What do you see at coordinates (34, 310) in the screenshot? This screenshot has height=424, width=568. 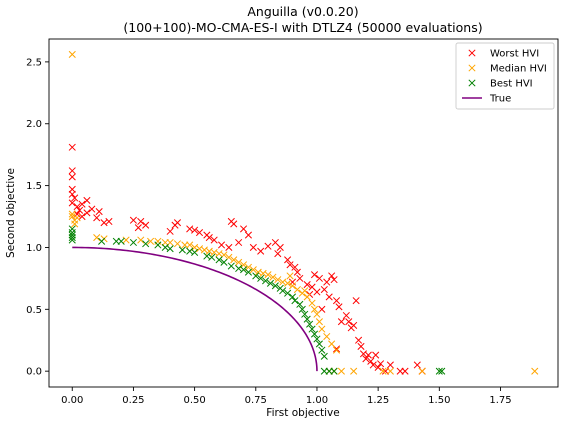 I see `y-tick-label: 0.5` at bounding box center [34, 310].